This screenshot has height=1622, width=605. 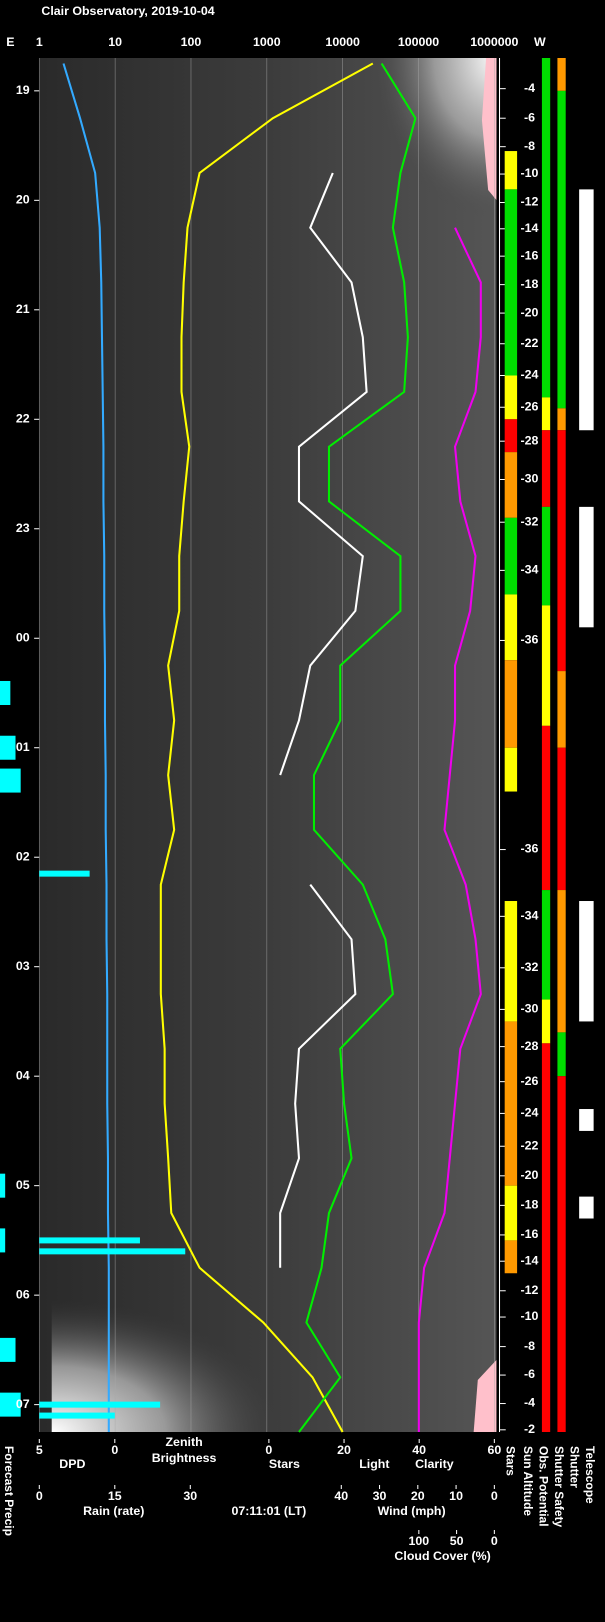 What do you see at coordinates (72, 1464) in the screenshot?
I see `scale-label: DPD` at bounding box center [72, 1464].